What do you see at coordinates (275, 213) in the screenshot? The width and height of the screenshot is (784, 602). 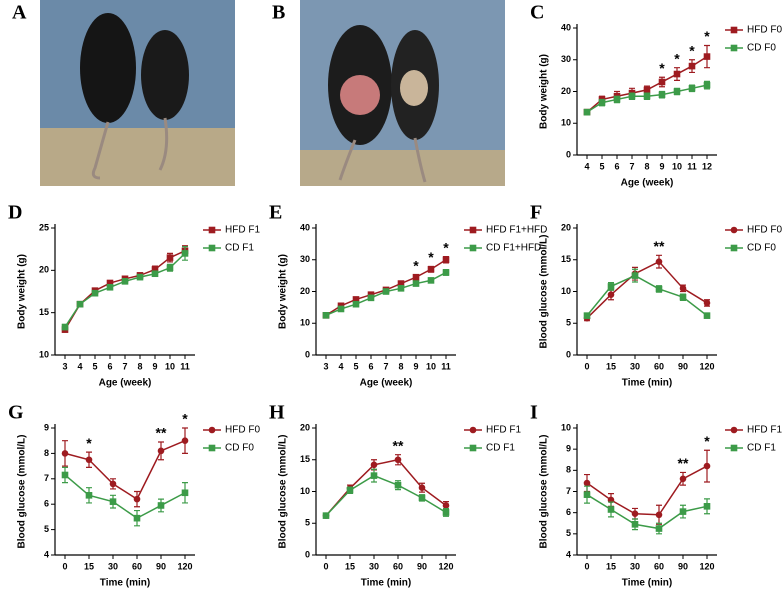 I see `panel-letter: E` at bounding box center [275, 213].